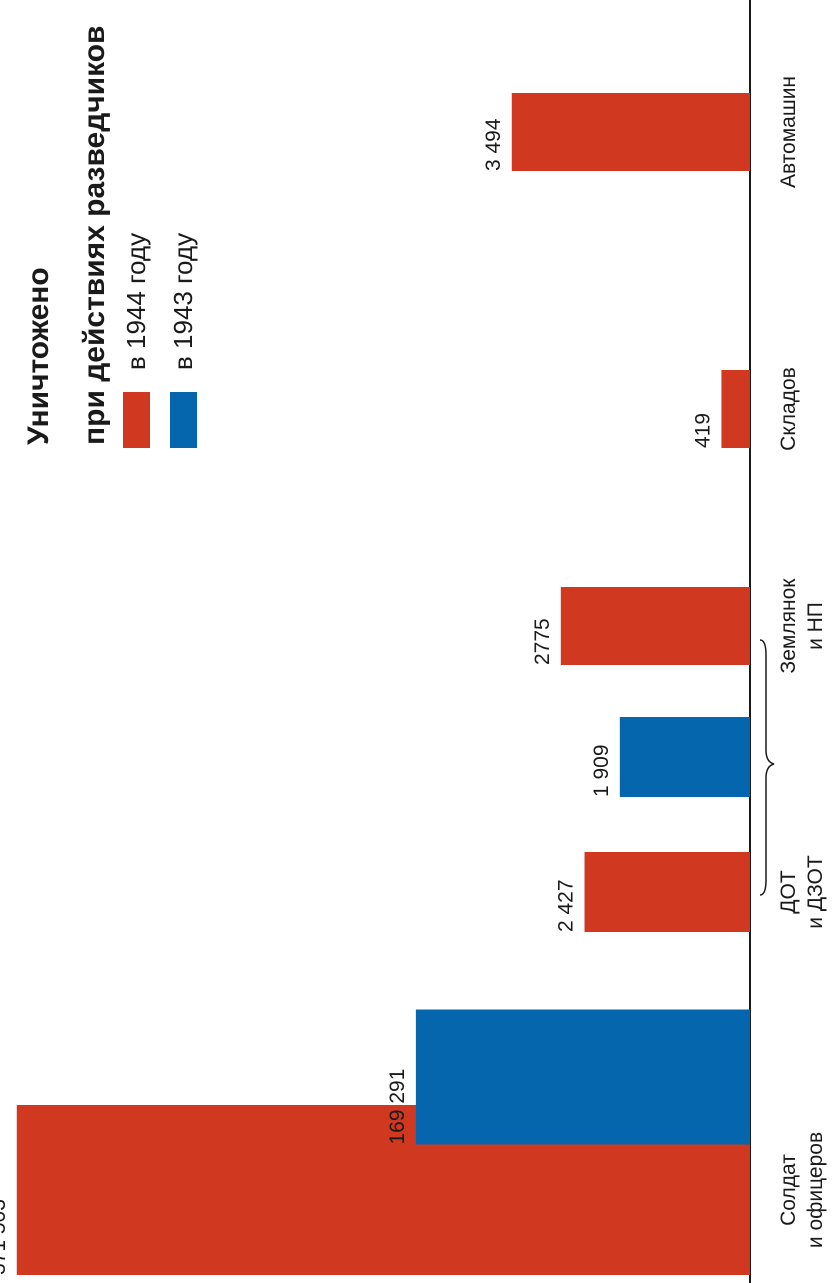  Describe the element at coordinates (493, 144) in the screenshot. I see `value-label: 3 494` at that location.